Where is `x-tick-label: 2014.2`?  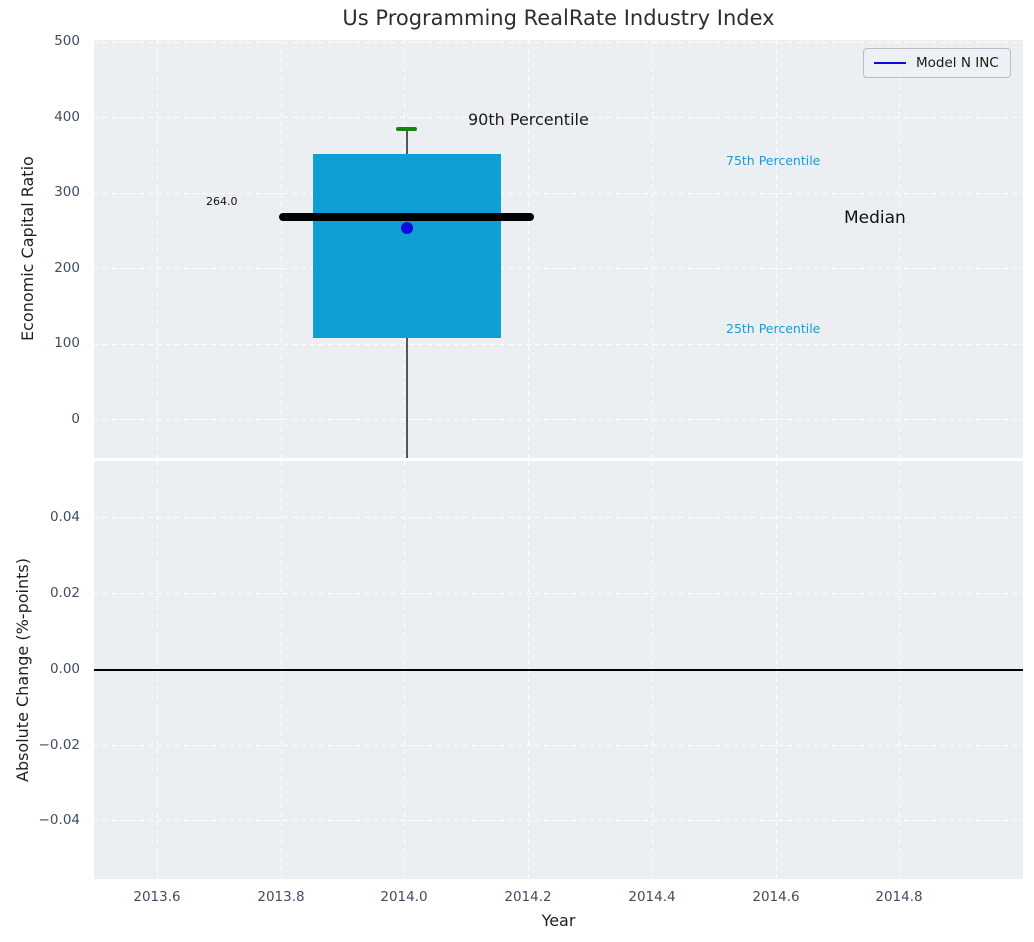 x-tick-label: 2014.2 is located at coordinates (528, 897).